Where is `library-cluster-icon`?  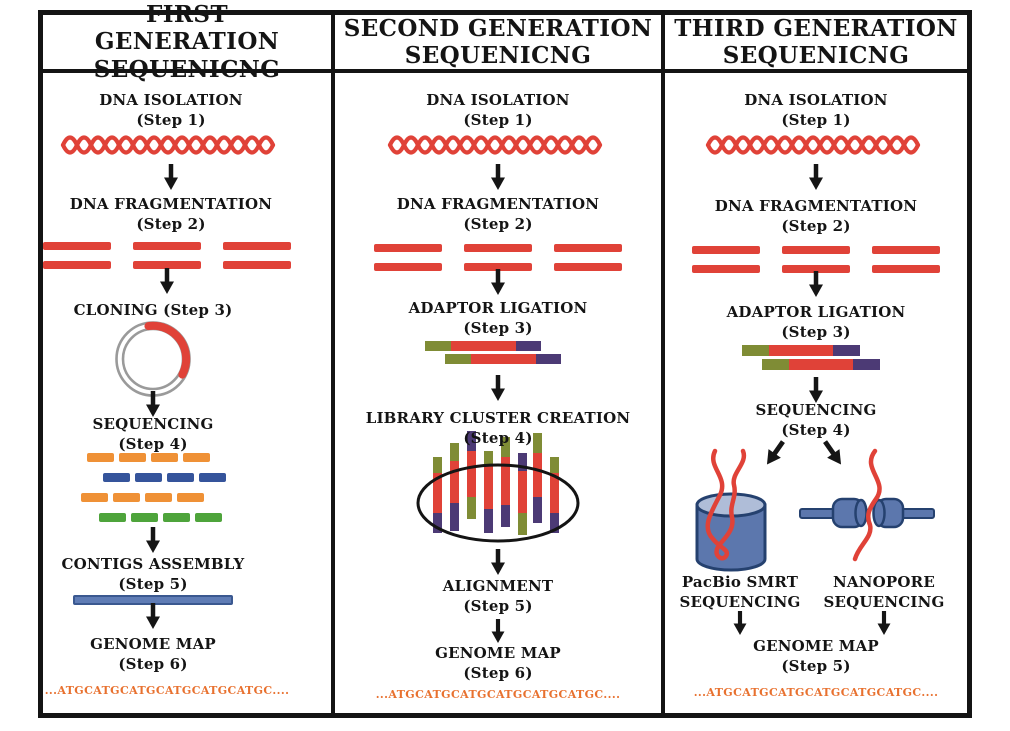 library-cluster-icon is located at coordinates (498, 488).